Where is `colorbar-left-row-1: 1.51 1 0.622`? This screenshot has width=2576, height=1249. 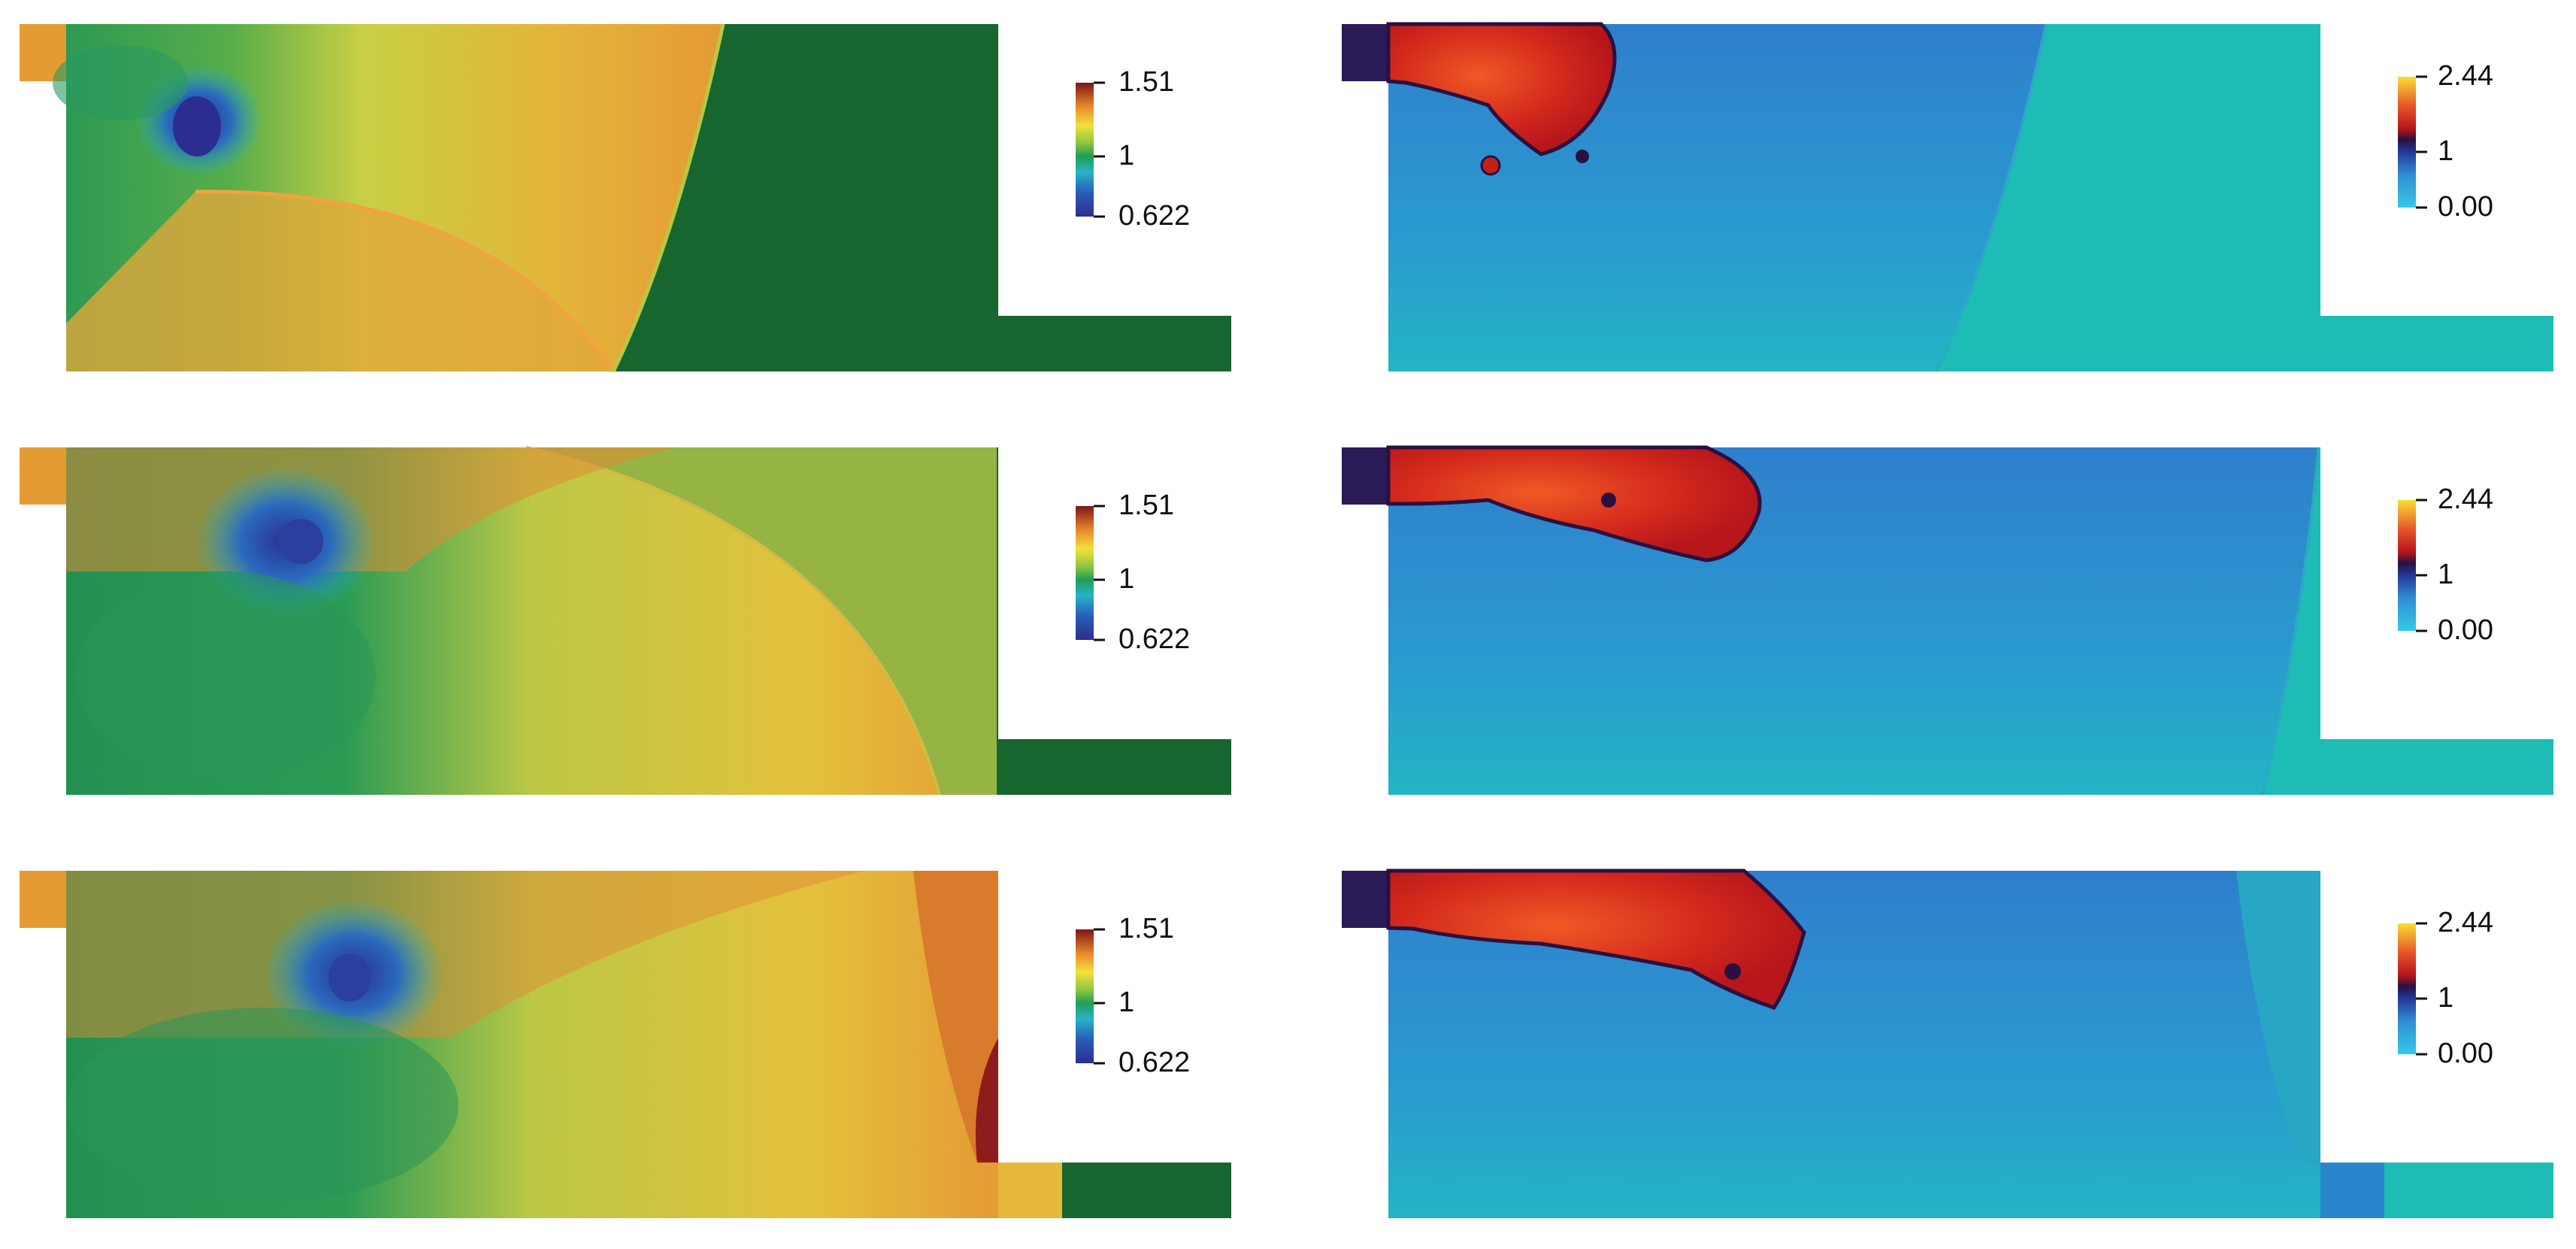
colorbar-left-row-1: 1.51 1 0.622 is located at coordinates (1133, 149).